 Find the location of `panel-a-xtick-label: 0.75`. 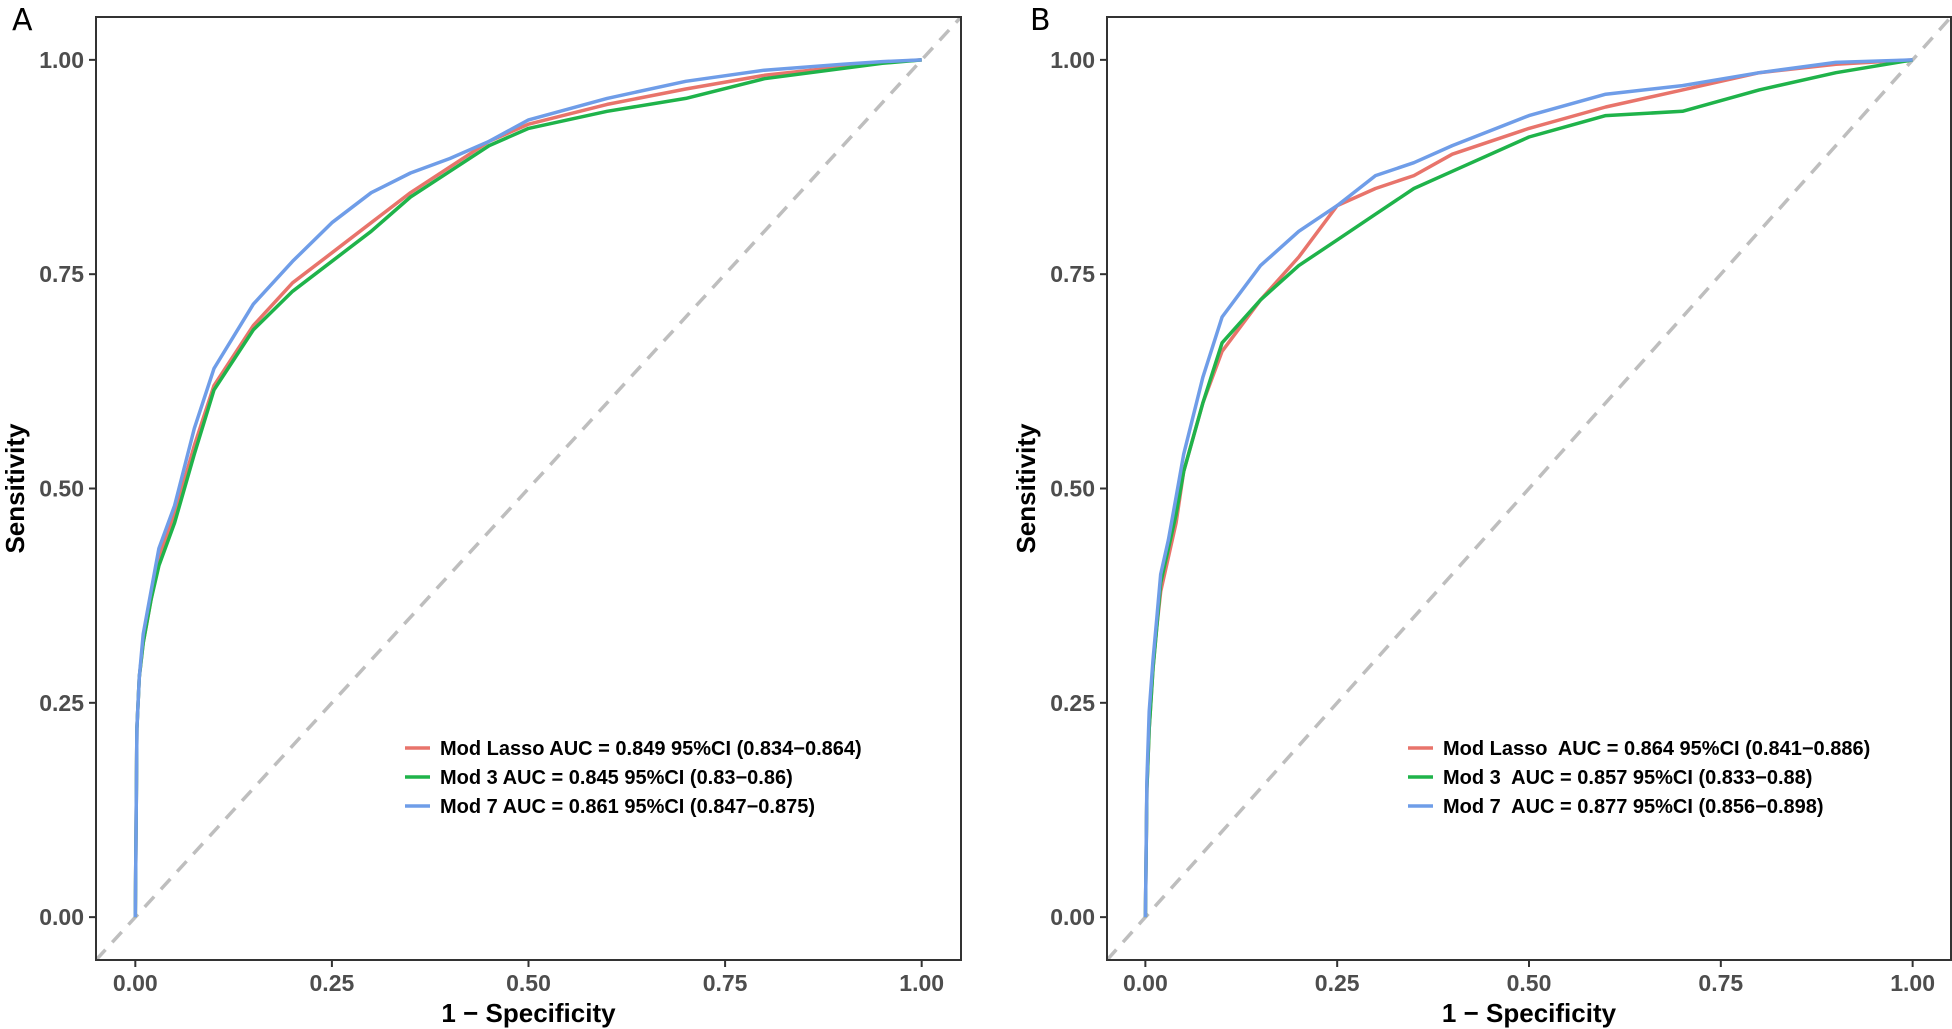

panel-a-xtick-label: 0.75 is located at coordinates (725, 983).